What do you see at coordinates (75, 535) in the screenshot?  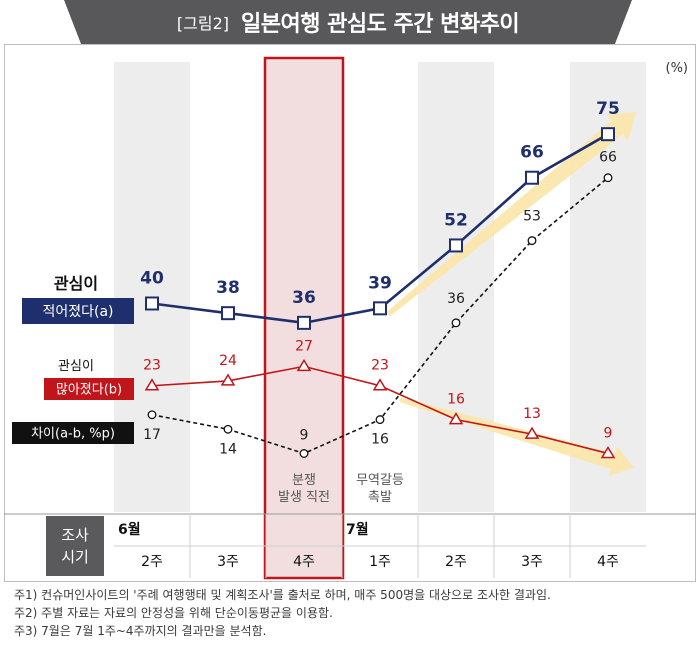 I see `period-header-text: 조사` at bounding box center [75, 535].